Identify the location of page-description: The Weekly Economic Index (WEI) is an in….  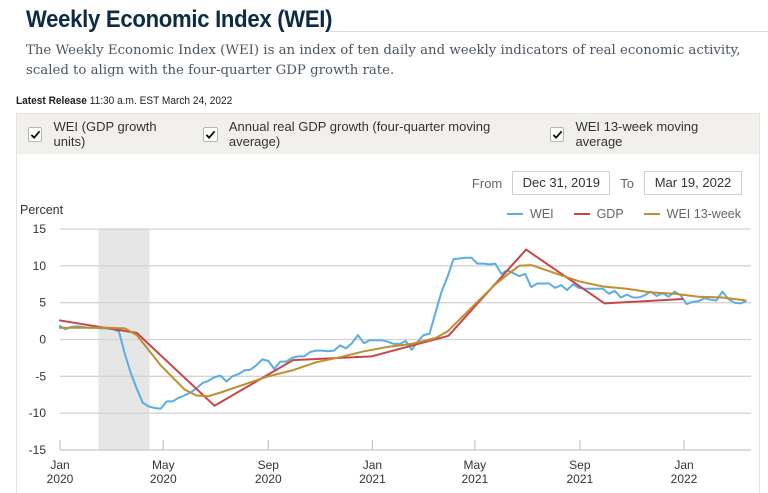
(383, 60).